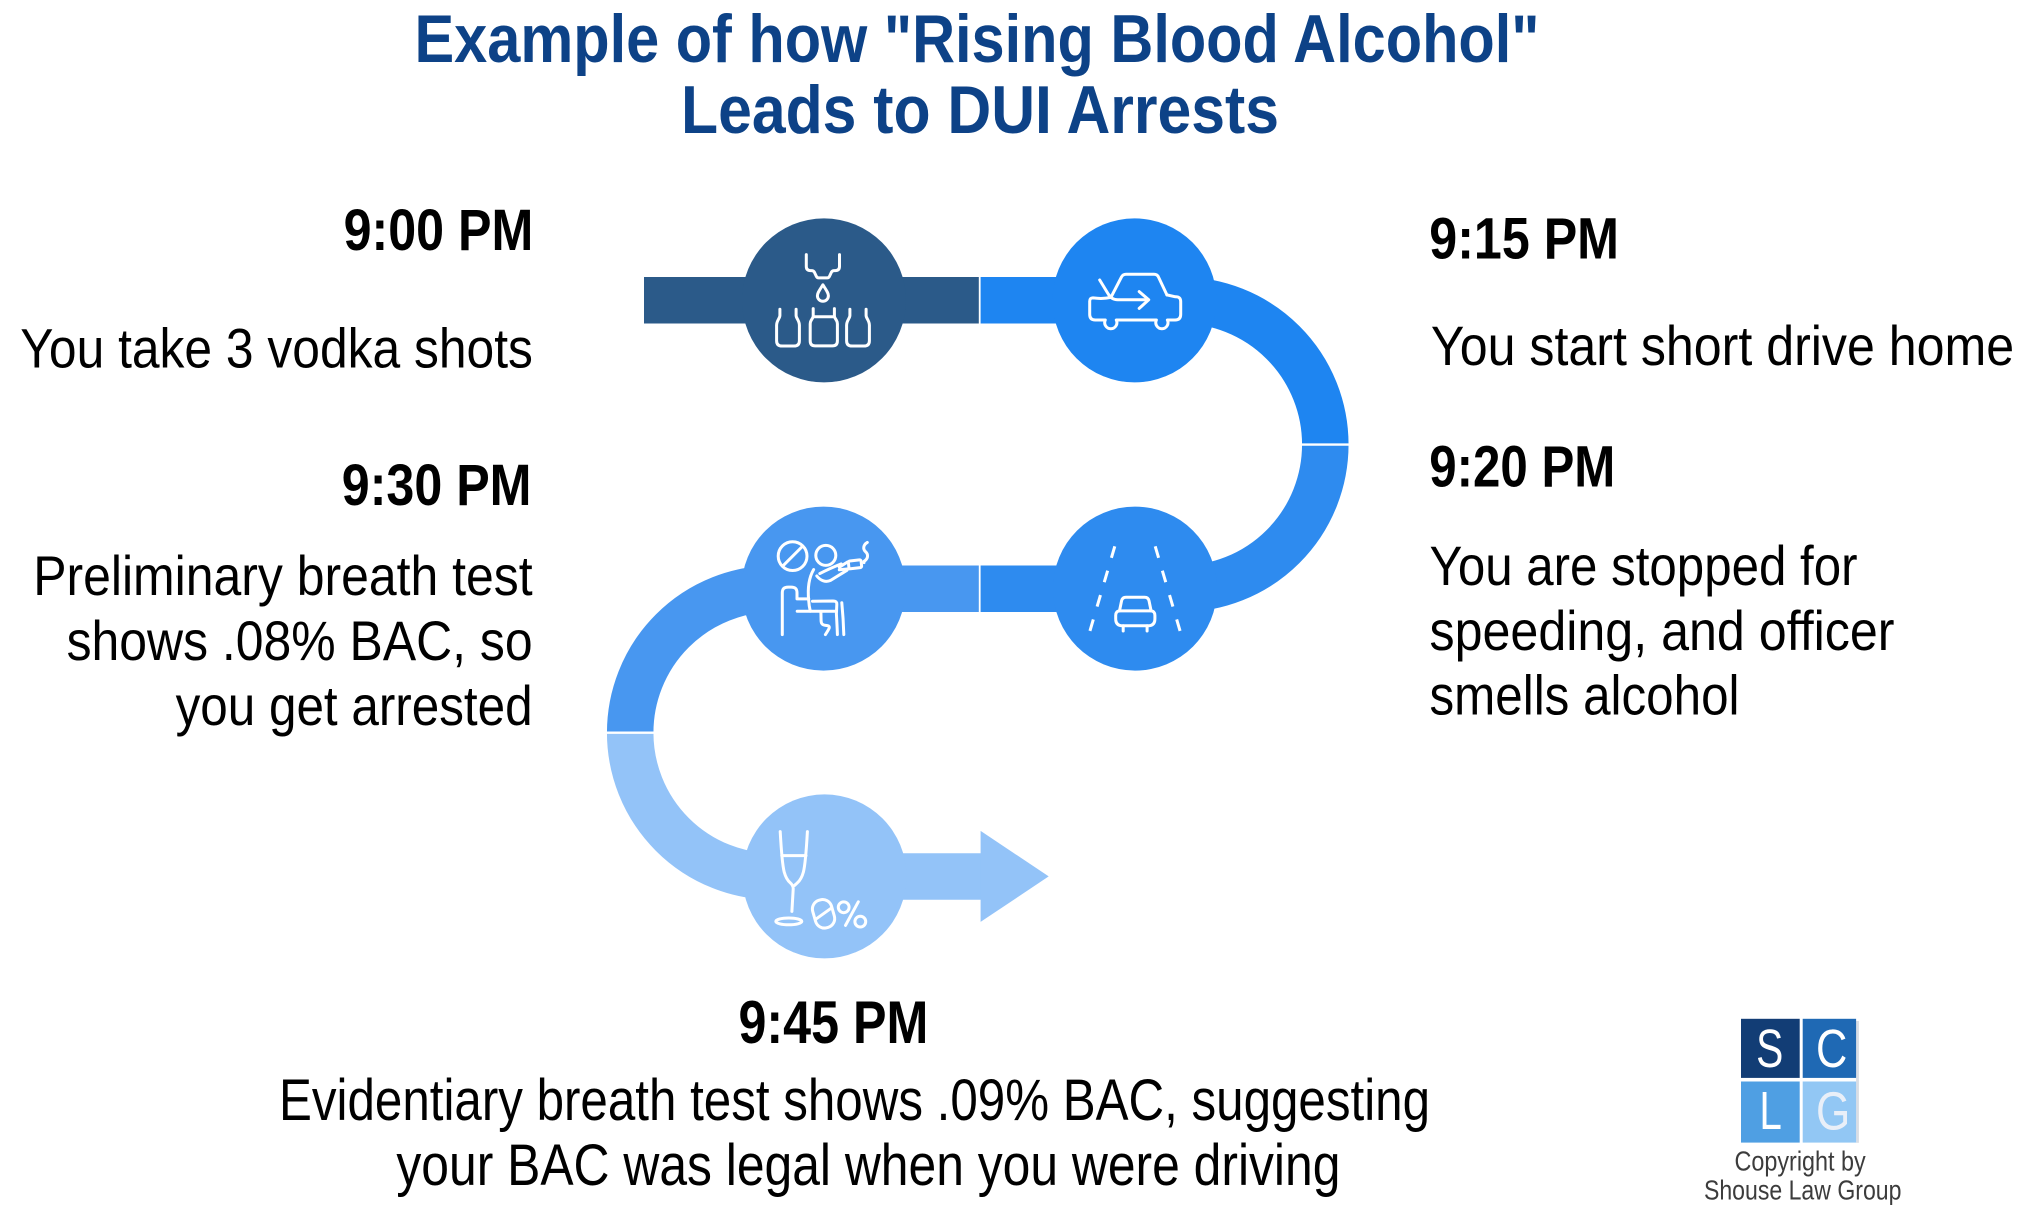 Image resolution: width=2025 pixels, height=1205 pixels. Describe the element at coordinates (1800, 1160) in the screenshot. I see `svg-text: Copyright by` at that location.